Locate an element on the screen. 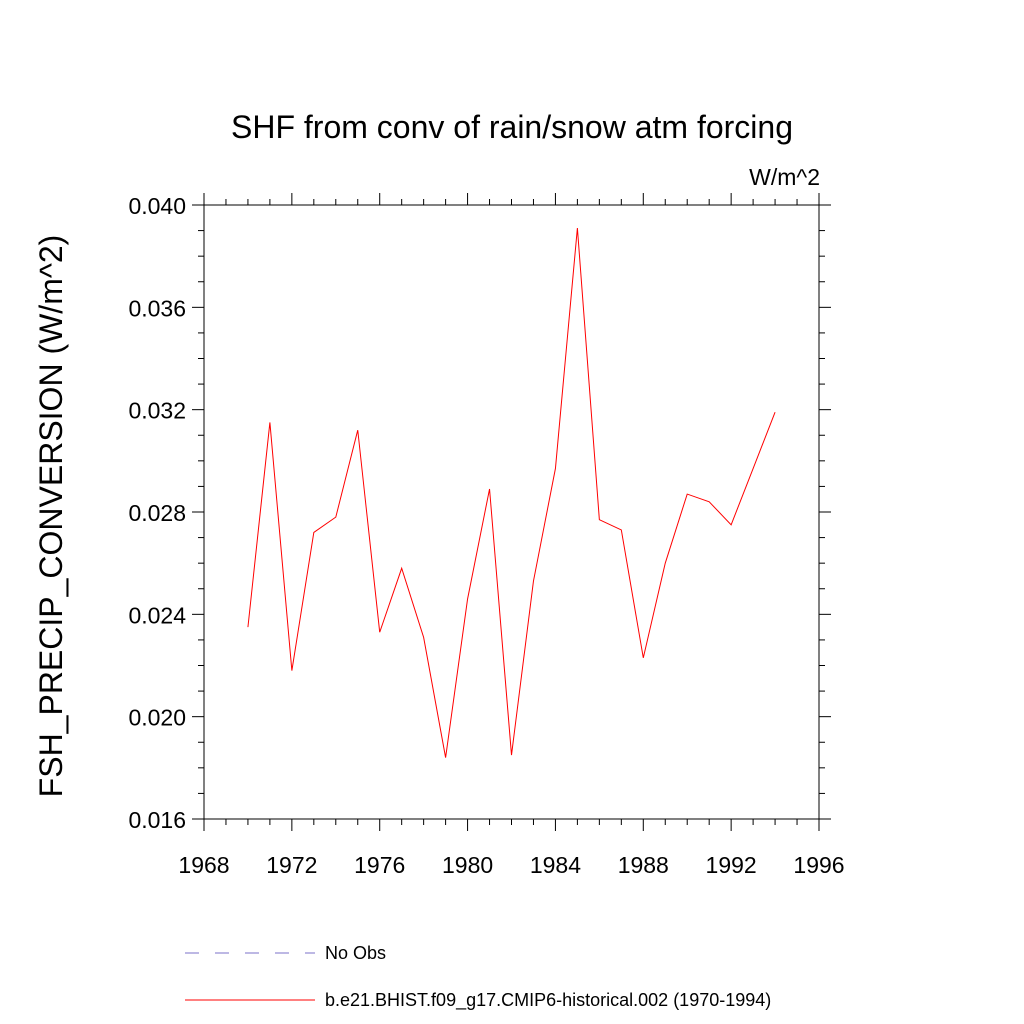  y-tick-label: 0.032 is located at coordinates (157, 411).